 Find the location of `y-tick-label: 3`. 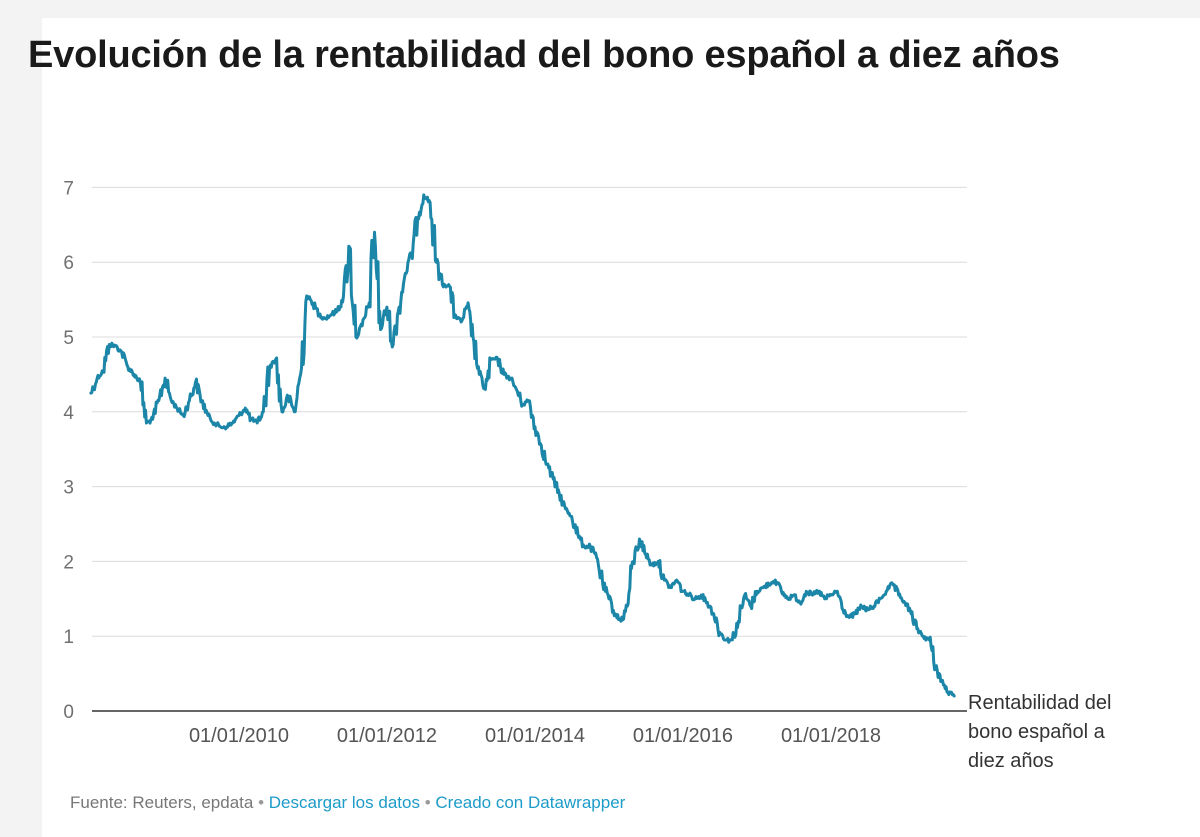

y-tick-label: 3 is located at coordinates (68, 488).